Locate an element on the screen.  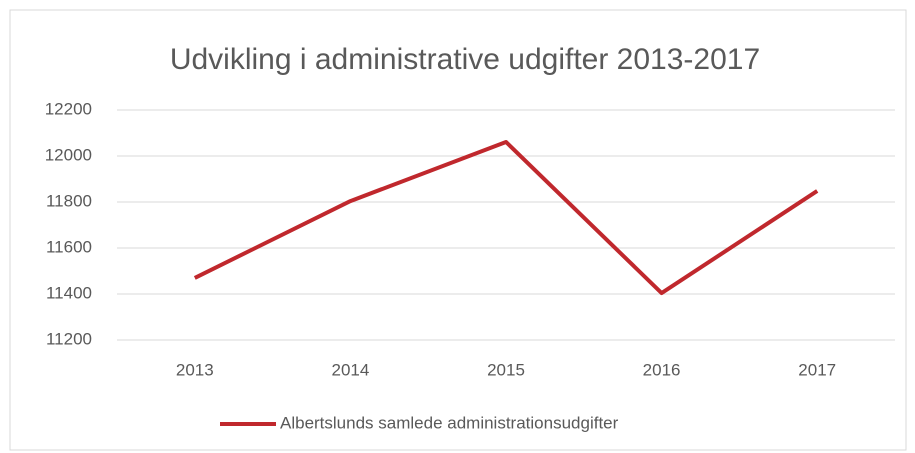
y-tick-label: 11800 is located at coordinates (69, 200).